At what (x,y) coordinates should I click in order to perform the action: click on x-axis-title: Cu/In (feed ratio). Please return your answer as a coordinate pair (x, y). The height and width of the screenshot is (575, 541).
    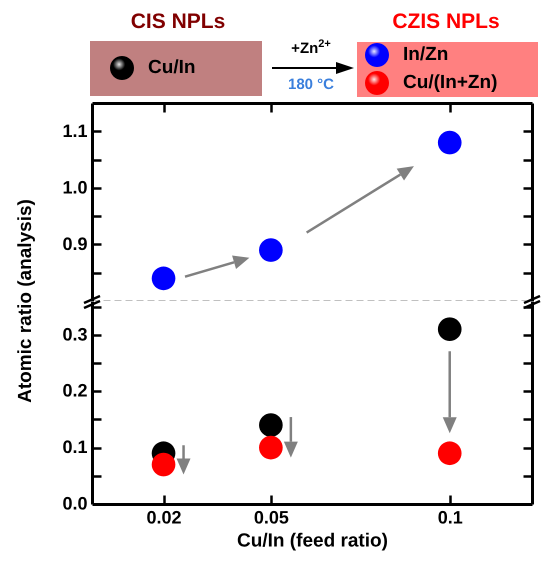
    Looking at the image, I should click on (312, 541).